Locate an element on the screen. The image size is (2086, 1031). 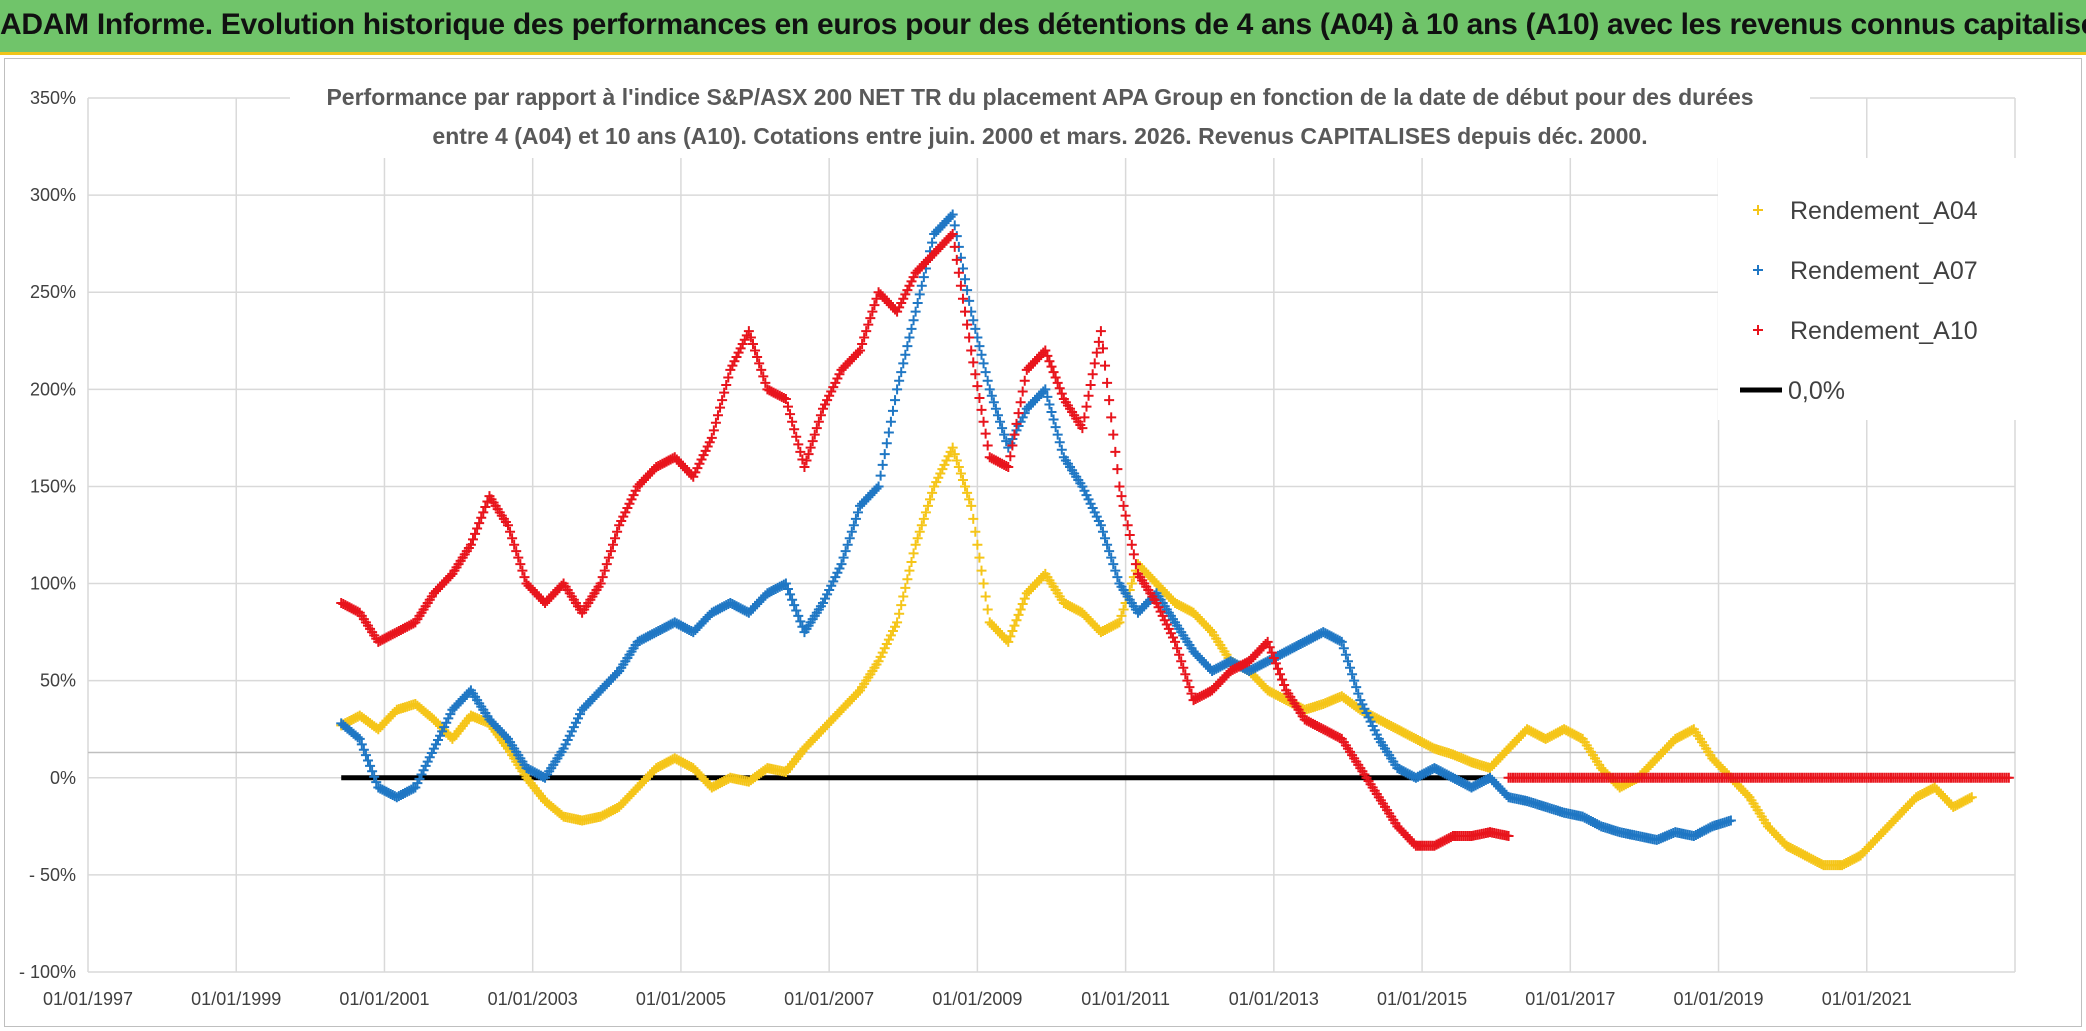
y-tick-label: 350% is located at coordinates (53, 98).